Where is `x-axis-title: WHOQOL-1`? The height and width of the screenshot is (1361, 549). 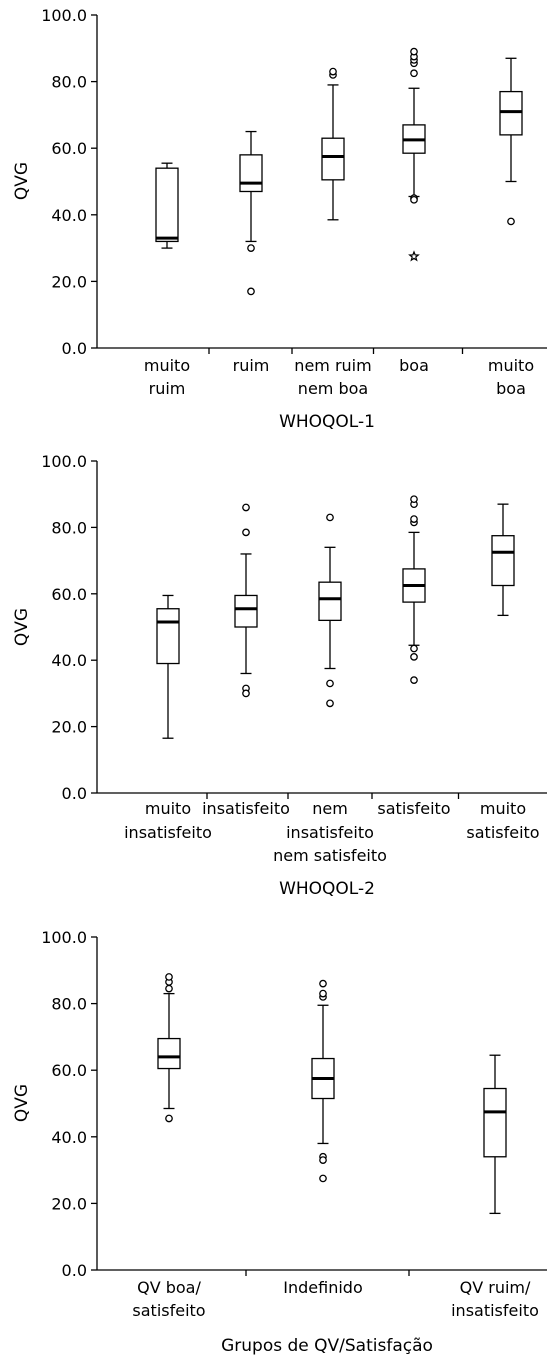 x-axis-title: WHOQOL-1 is located at coordinates (327, 422).